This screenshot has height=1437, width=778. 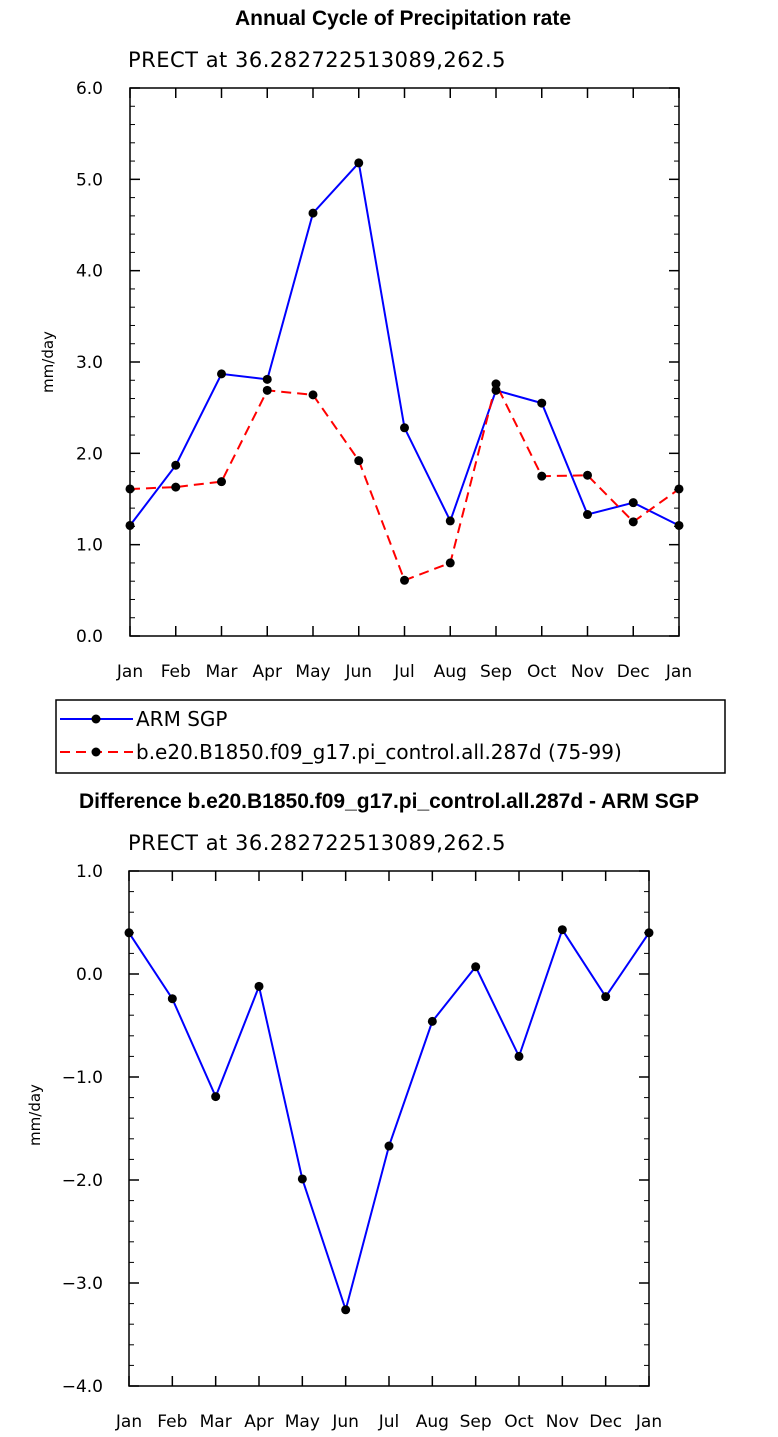 I want to click on chart1-xtick-label: Oct, so click(x=542, y=672).